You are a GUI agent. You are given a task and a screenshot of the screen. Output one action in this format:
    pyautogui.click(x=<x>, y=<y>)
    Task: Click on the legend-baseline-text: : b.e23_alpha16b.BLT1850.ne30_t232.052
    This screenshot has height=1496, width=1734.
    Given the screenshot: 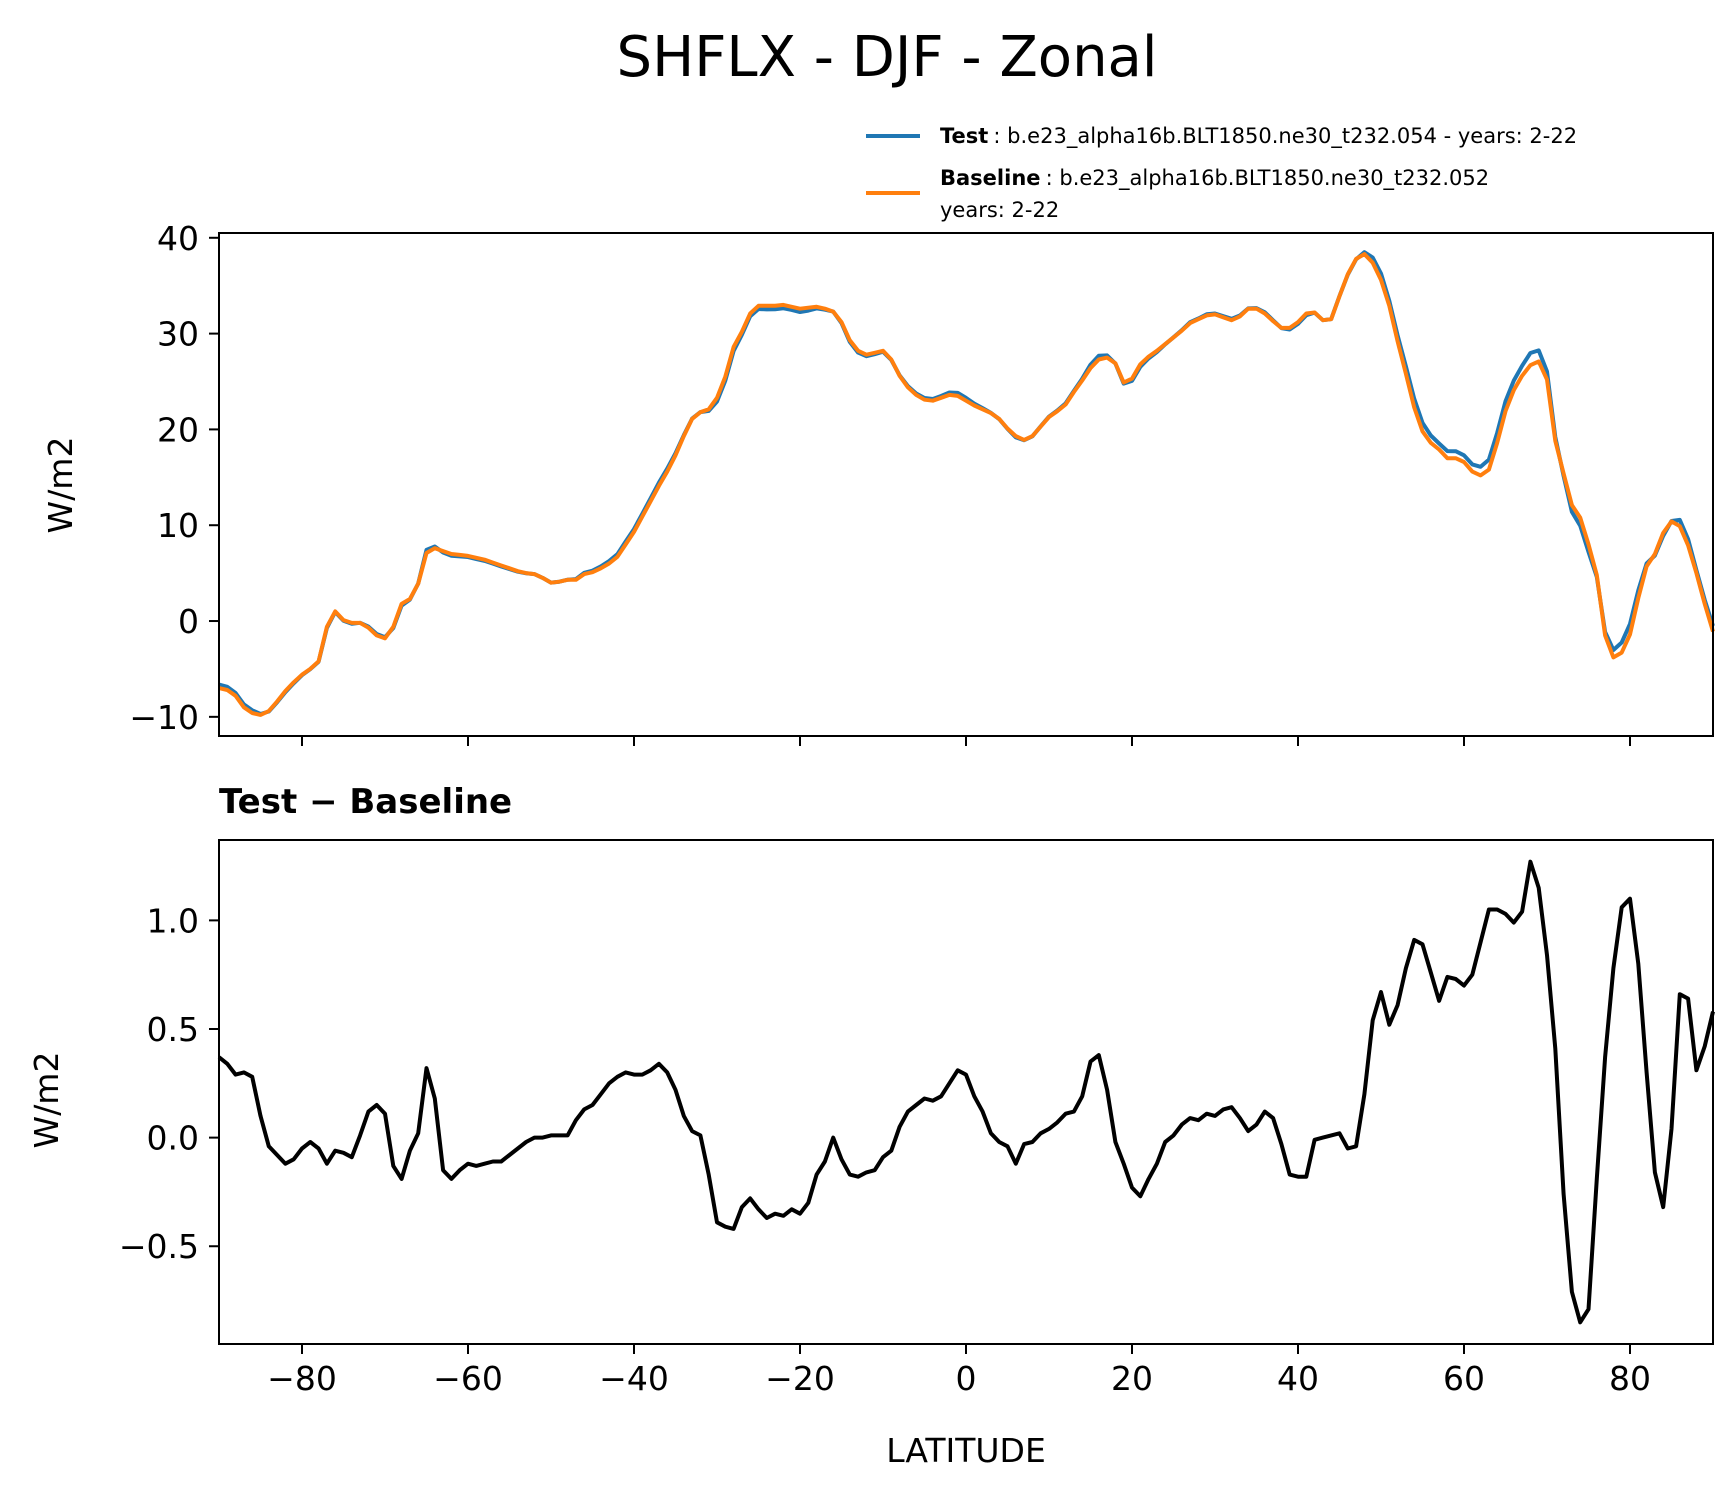 What is the action you would take?
    pyautogui.click(x=1268, y=178)
    